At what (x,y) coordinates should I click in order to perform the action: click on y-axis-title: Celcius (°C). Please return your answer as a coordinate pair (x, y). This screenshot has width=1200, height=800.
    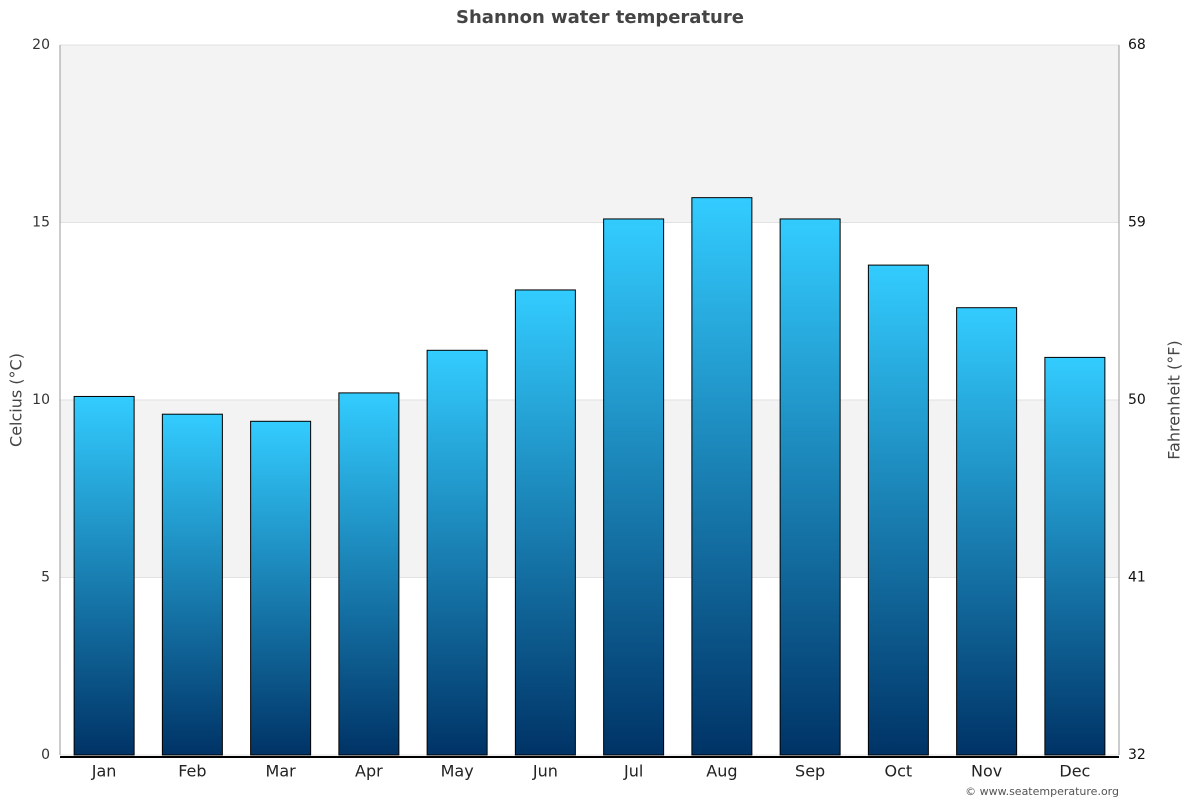
    Looking at the image, I should click on (16, 400).